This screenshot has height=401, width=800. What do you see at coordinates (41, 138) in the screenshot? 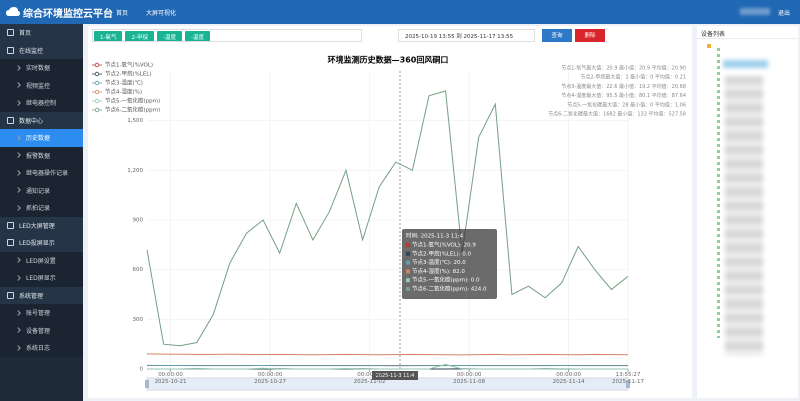
I see `menu-item: 历史数据` at bounding box center [41, 138].